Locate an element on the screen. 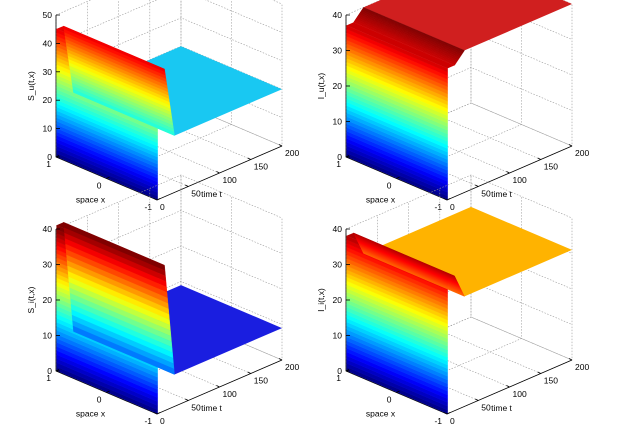  z-axis-label: I_u(t,x) is located at coordinates (321, 86).